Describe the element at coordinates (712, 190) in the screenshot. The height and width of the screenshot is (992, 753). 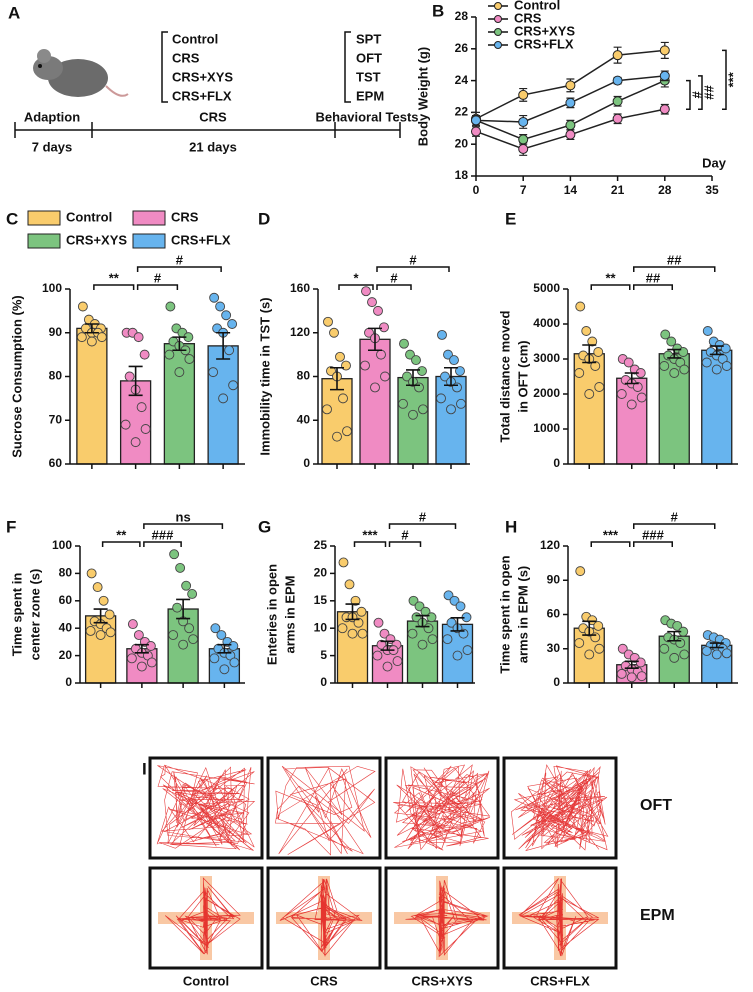
I see `x-tick-label: 35` at that location.